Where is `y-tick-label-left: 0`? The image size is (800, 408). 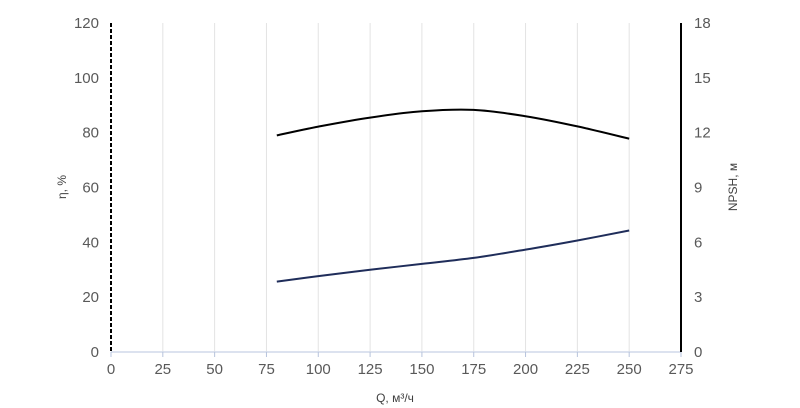
y-tick-label-left: 0 is located at coordinates (95, 352).